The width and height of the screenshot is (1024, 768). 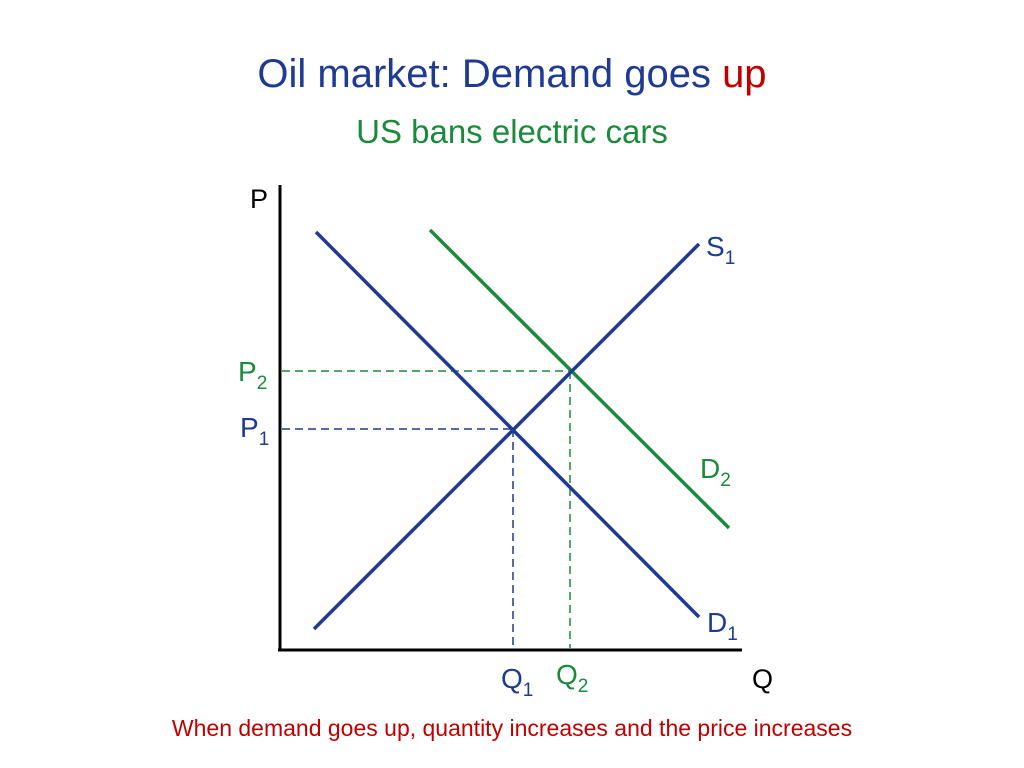 What do you see at coordinates (572, 678) in the screenshot?
I see `q2-label: Q2` at bounding box center [572, 678].